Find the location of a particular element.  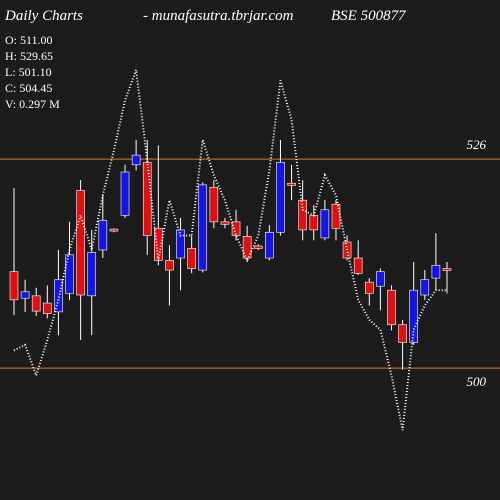

ohlc-info: V: 0.297 M is located at coordinates (32, 104).